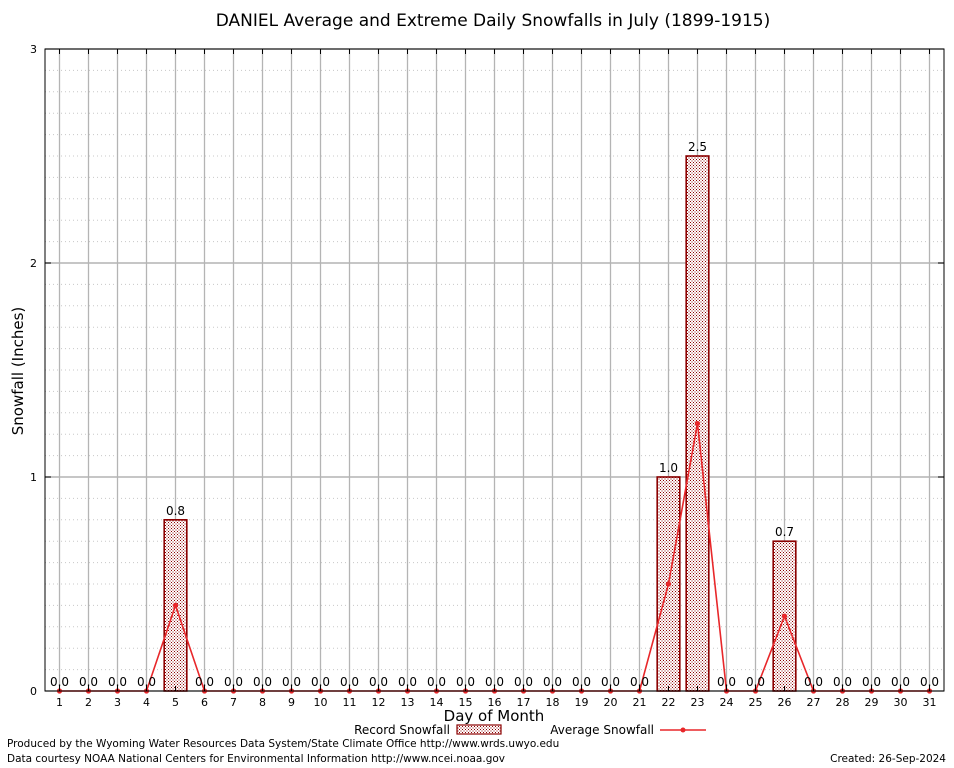  What do you see at coordinates (784, 532) in the screenshot?
I see `bar-value-label: 0.7` at bounding box center [784, 532].